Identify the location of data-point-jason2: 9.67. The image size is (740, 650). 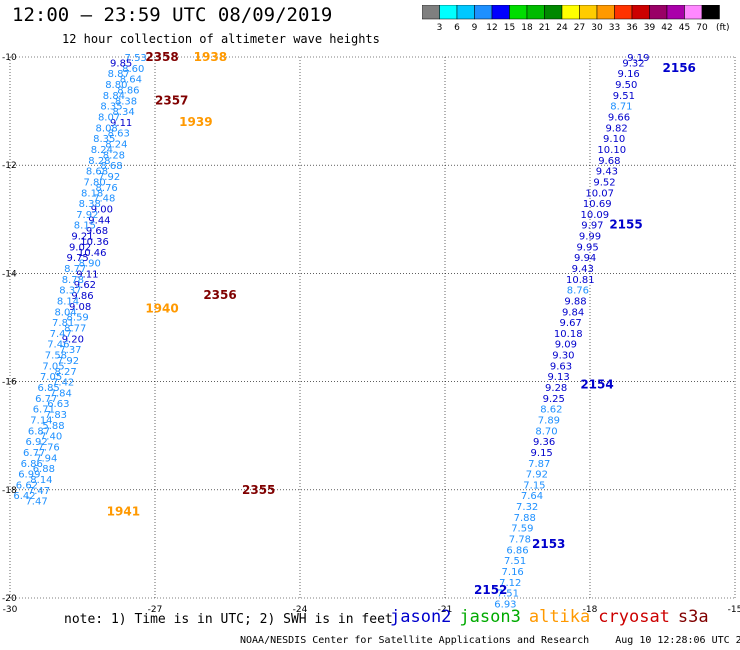
(571, 323).